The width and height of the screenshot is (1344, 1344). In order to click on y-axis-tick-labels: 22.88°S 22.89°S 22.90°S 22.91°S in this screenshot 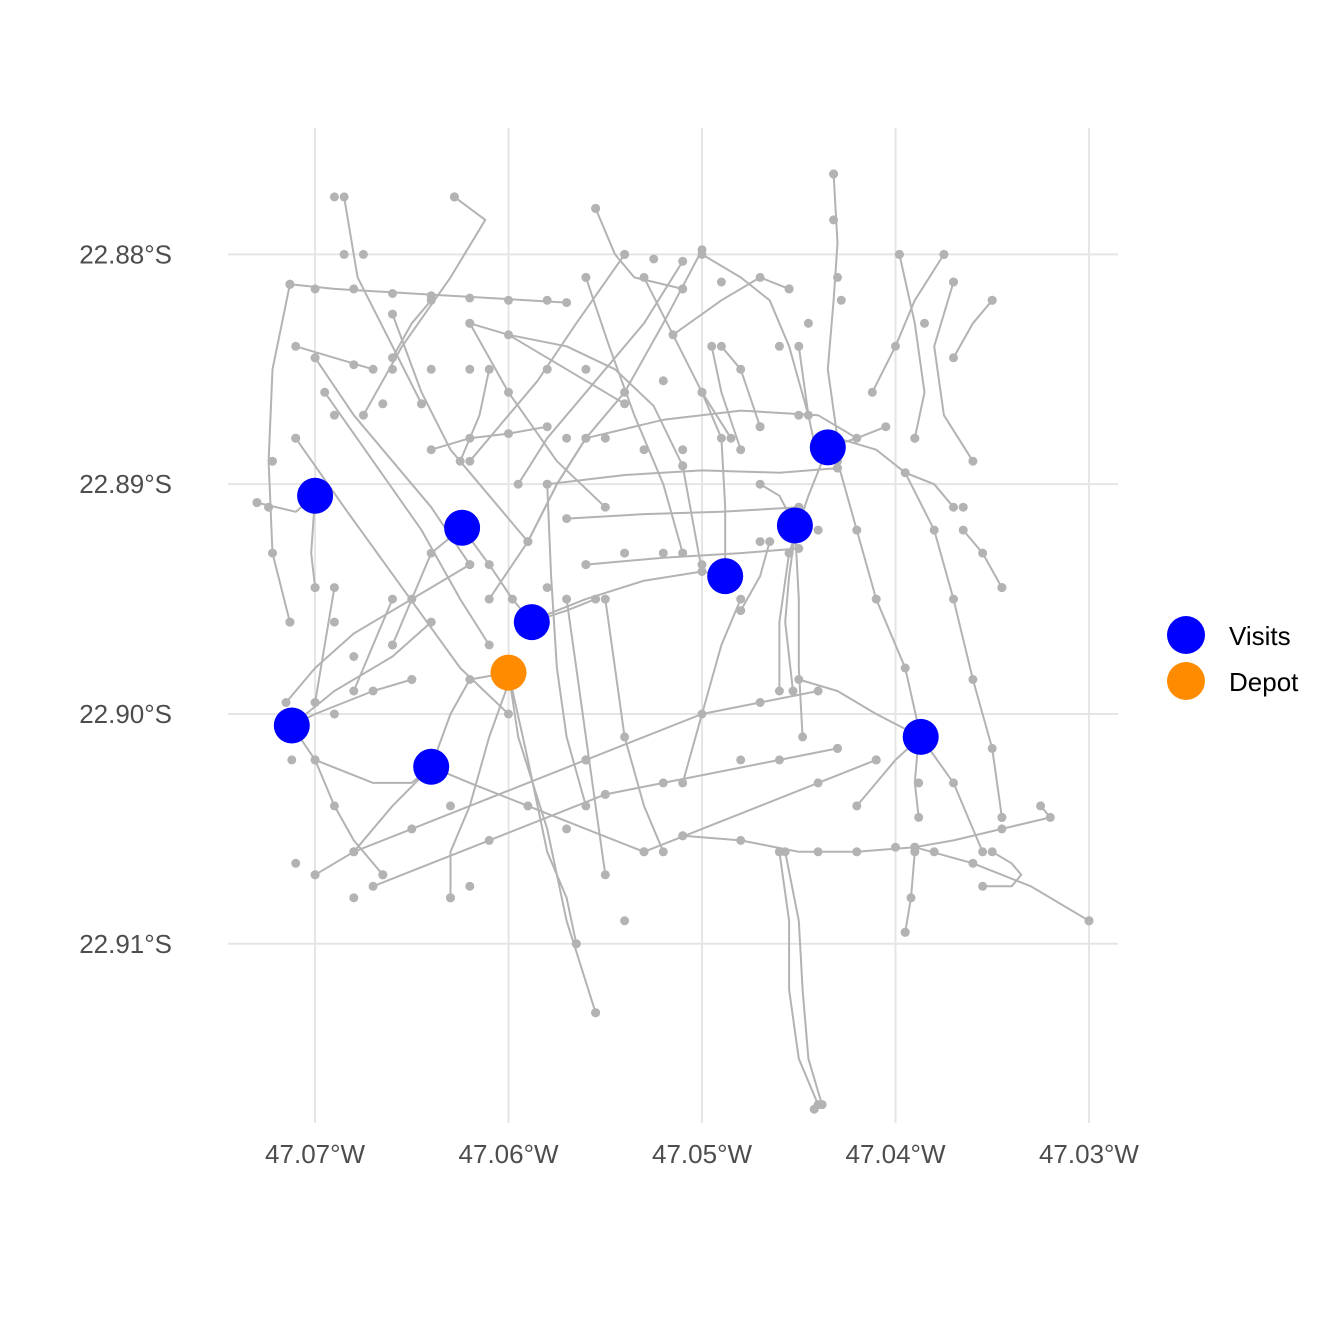, I will do `click(125, 598)`.